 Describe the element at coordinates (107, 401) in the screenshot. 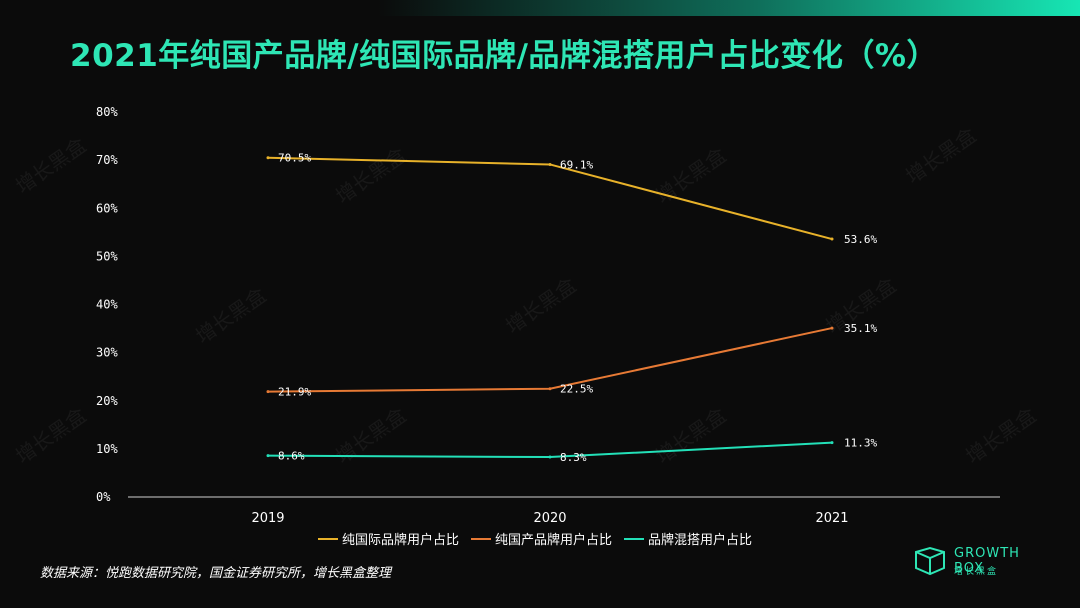

I see `y-tick-label: 20%` at that location.